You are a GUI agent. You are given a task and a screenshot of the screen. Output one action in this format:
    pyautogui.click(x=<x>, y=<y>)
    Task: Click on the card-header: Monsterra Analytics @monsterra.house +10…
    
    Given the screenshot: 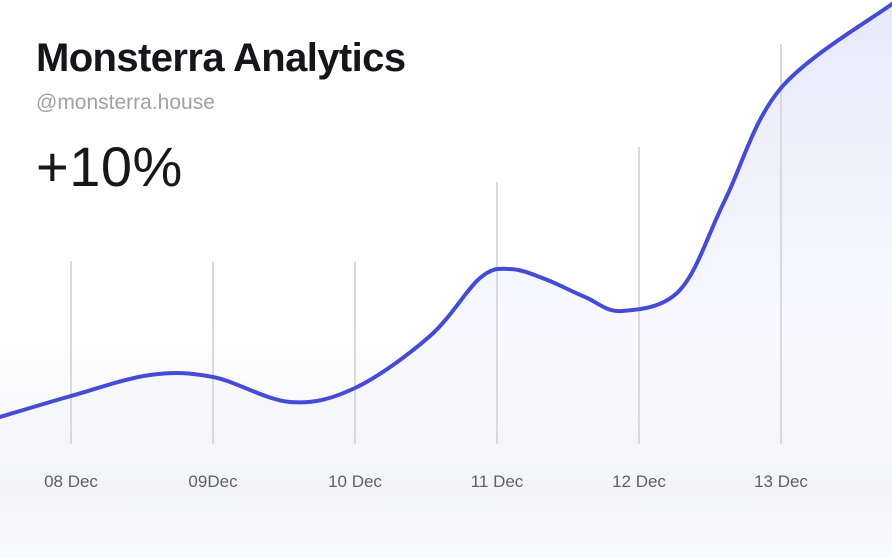 What is the action you would take?
    pyautogui.click(x=221, y=117)
    